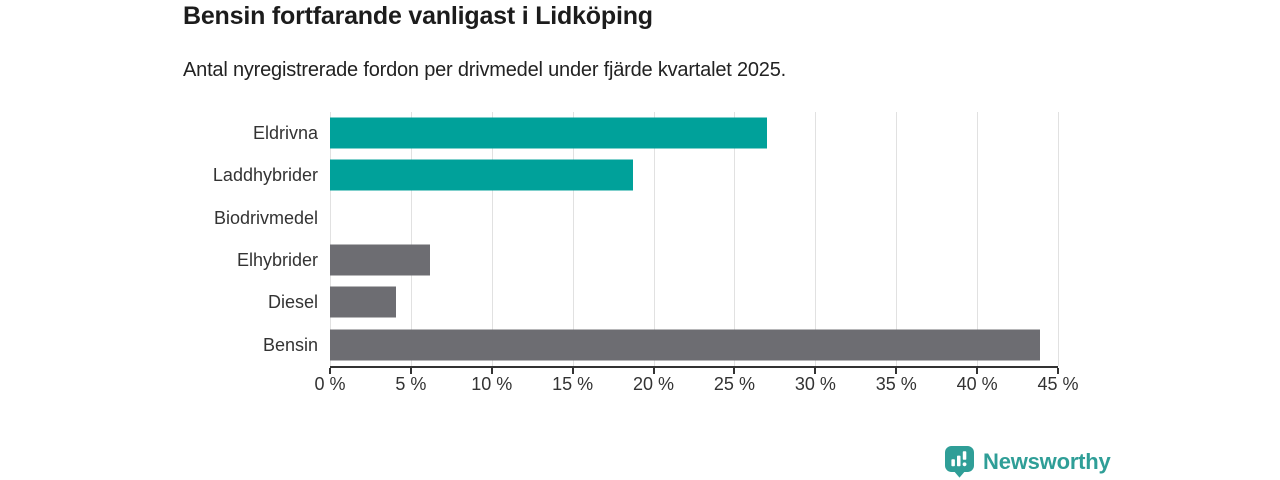  What do you see at coordinates (492, 384) in the screenshot?
I see `x-tick-label: 10 %` at bounding box center [492, 384].